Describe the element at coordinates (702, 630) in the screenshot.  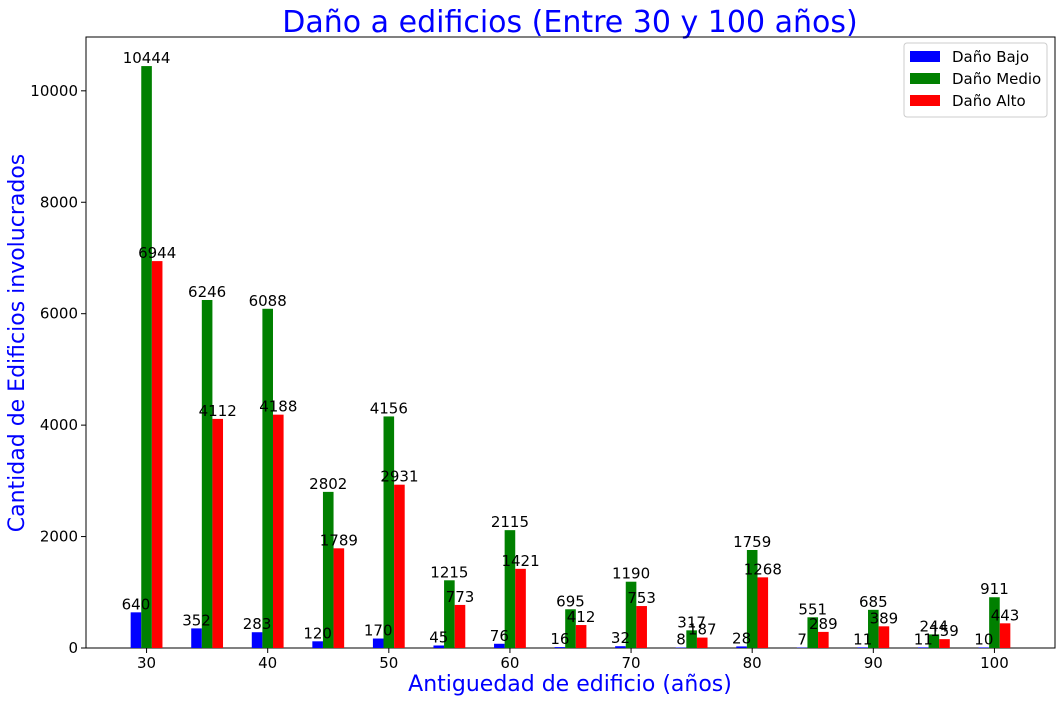
I see `data-label: 187` at that location.